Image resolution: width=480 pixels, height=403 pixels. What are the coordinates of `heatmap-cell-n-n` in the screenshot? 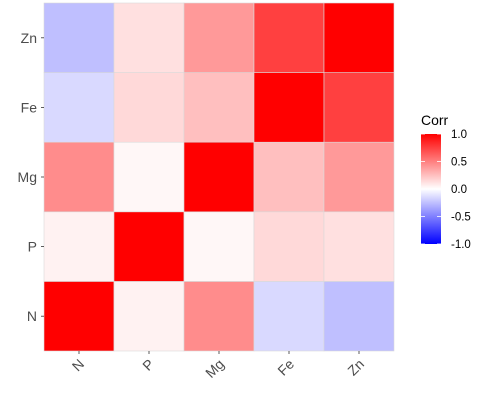 It's located at (79, 316).